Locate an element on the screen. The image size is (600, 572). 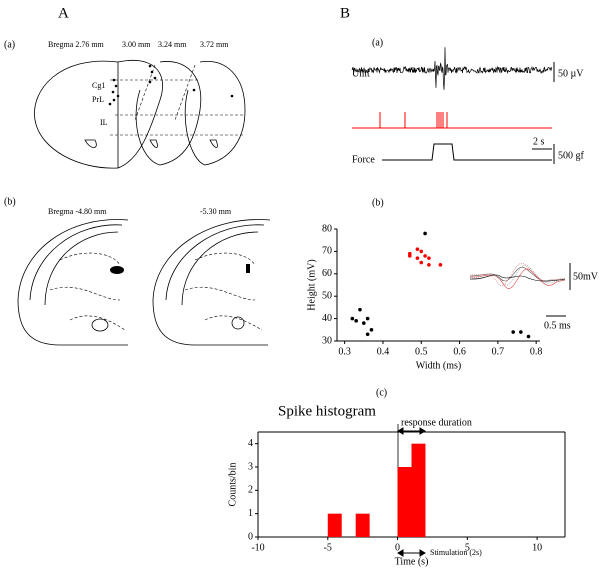
y-tick-label: 4 is located at coordinates (250, 443).